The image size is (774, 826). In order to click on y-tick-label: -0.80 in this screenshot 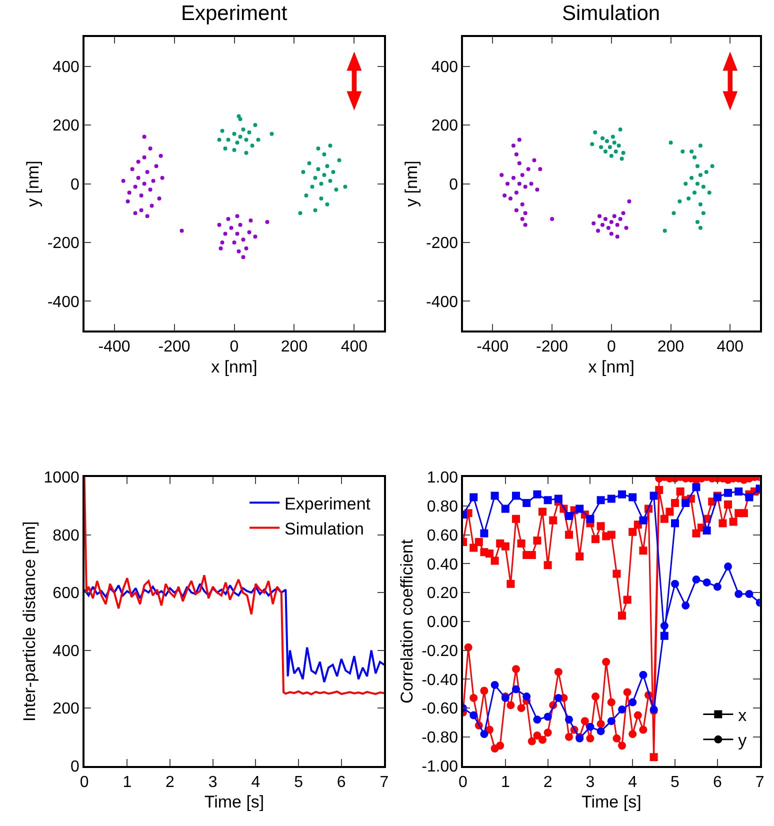, I will do `click(440, 738)`.